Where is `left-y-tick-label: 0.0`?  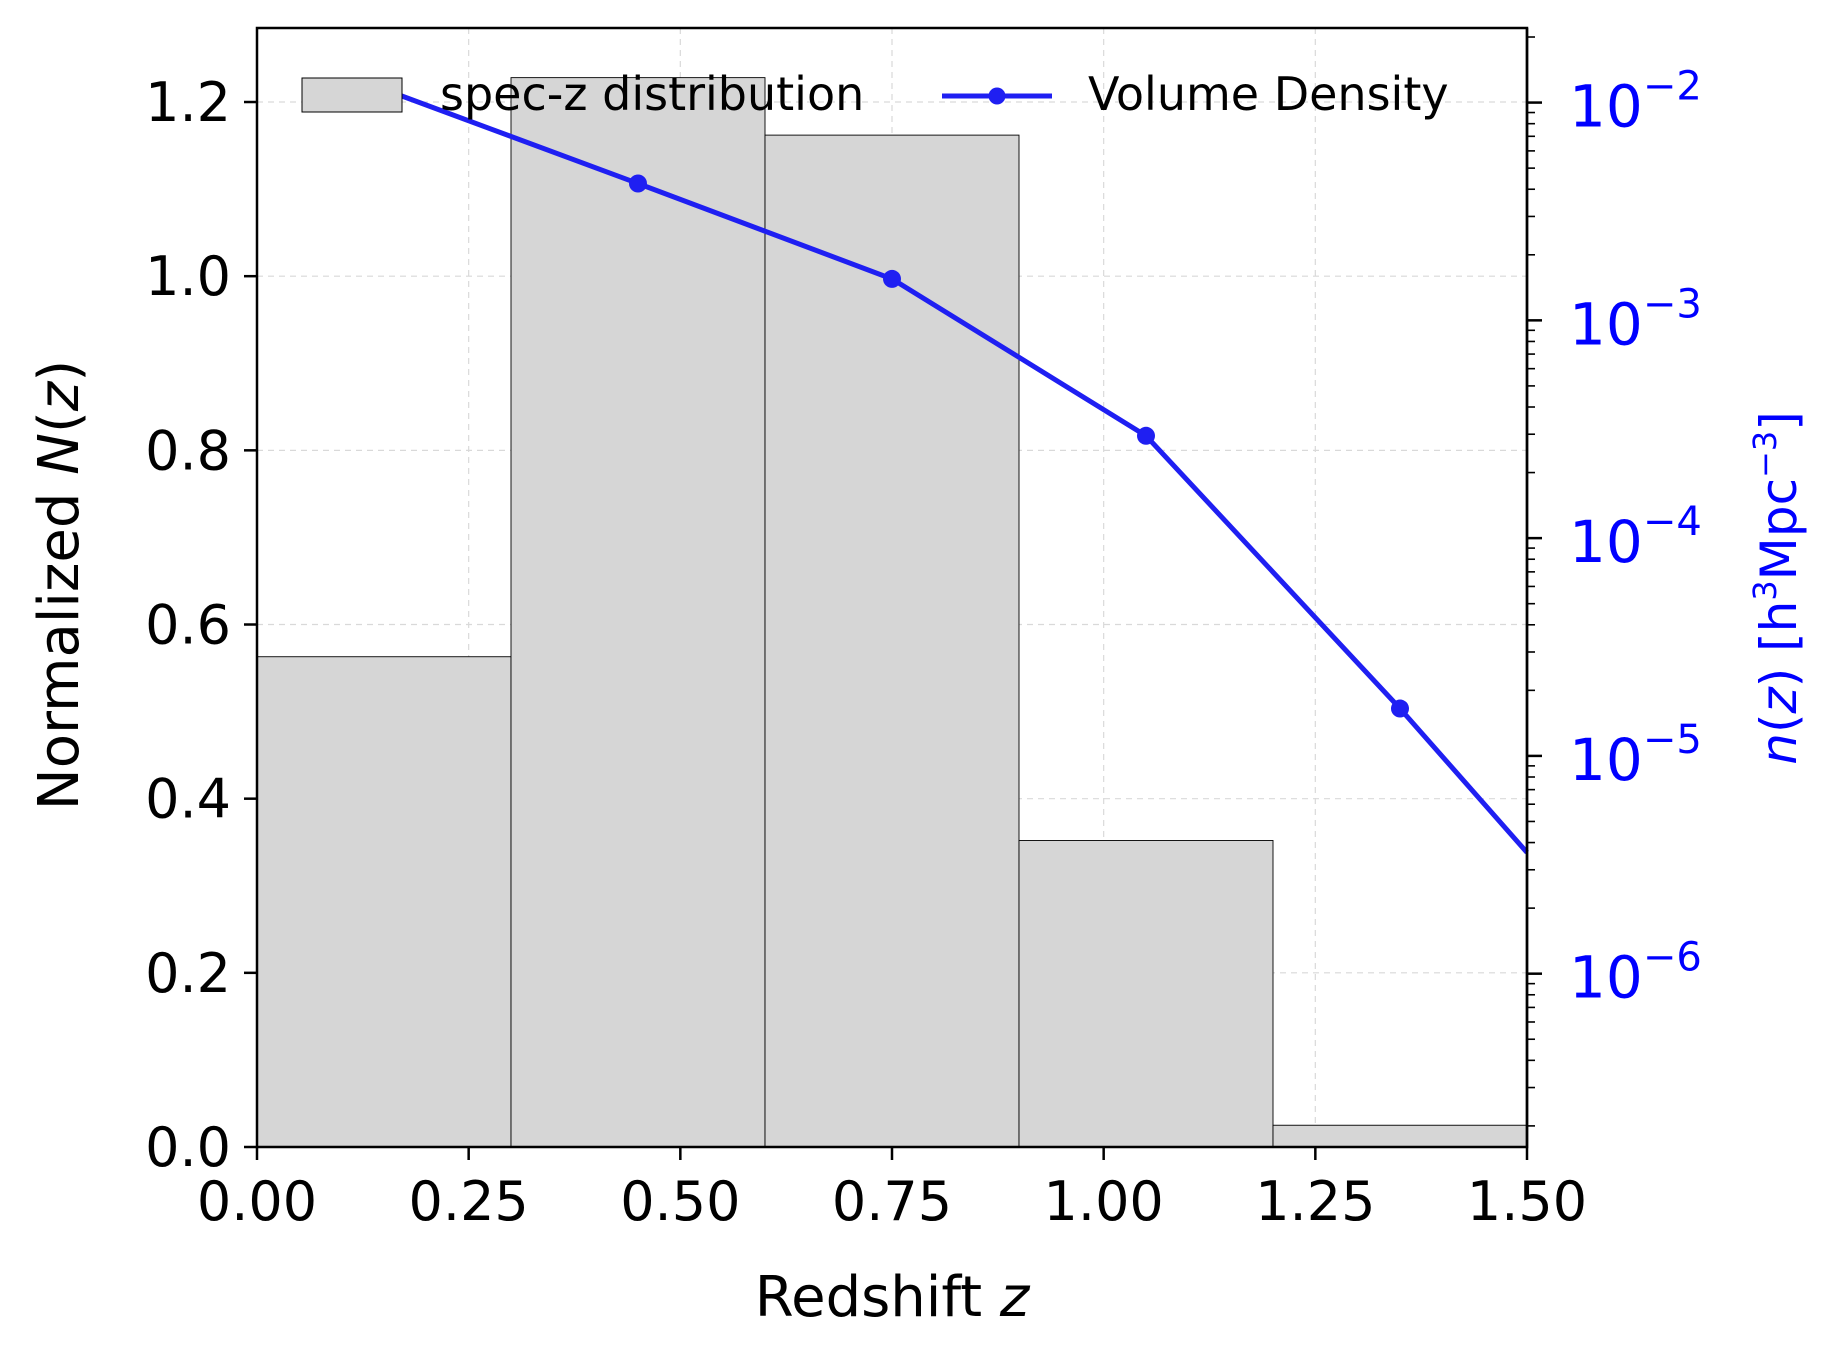
left-y-tick-label: 0.0 is located at coordinates (188, 1147).